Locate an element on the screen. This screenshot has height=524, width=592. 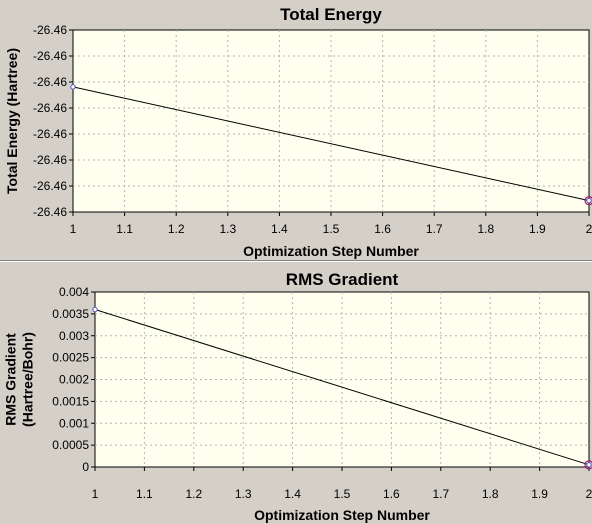
y-axis-label: Total Energy (Hartree) is located at coordinates (12, 121).